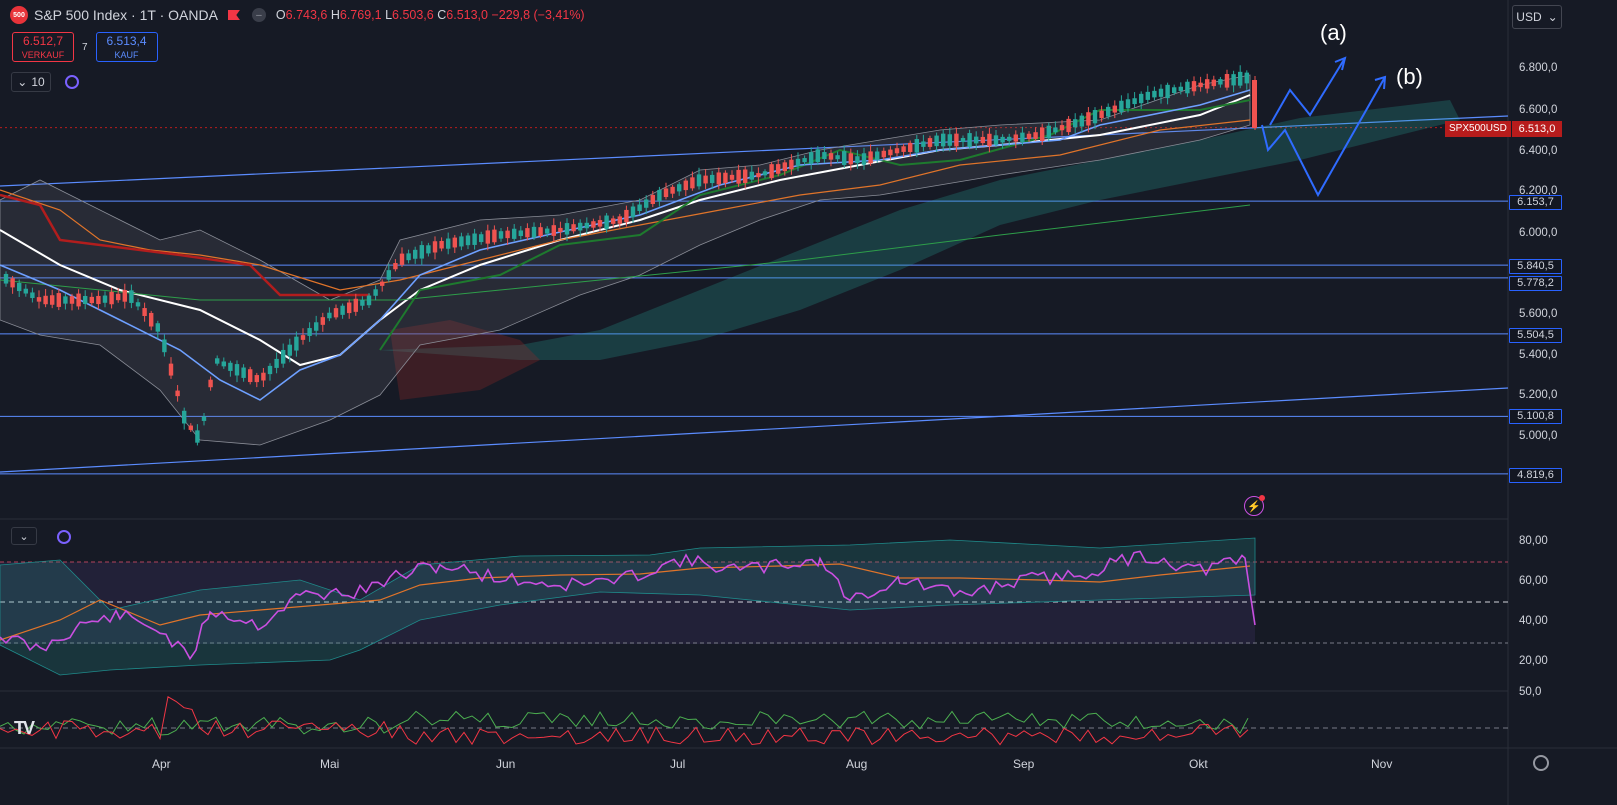 The height and width of the screenshot is (805, 1617). What do you see at coordinates (1538, 314) in the screenshot?
I see `price-tick: 5.600,0` at bounding box center [1538, 314].